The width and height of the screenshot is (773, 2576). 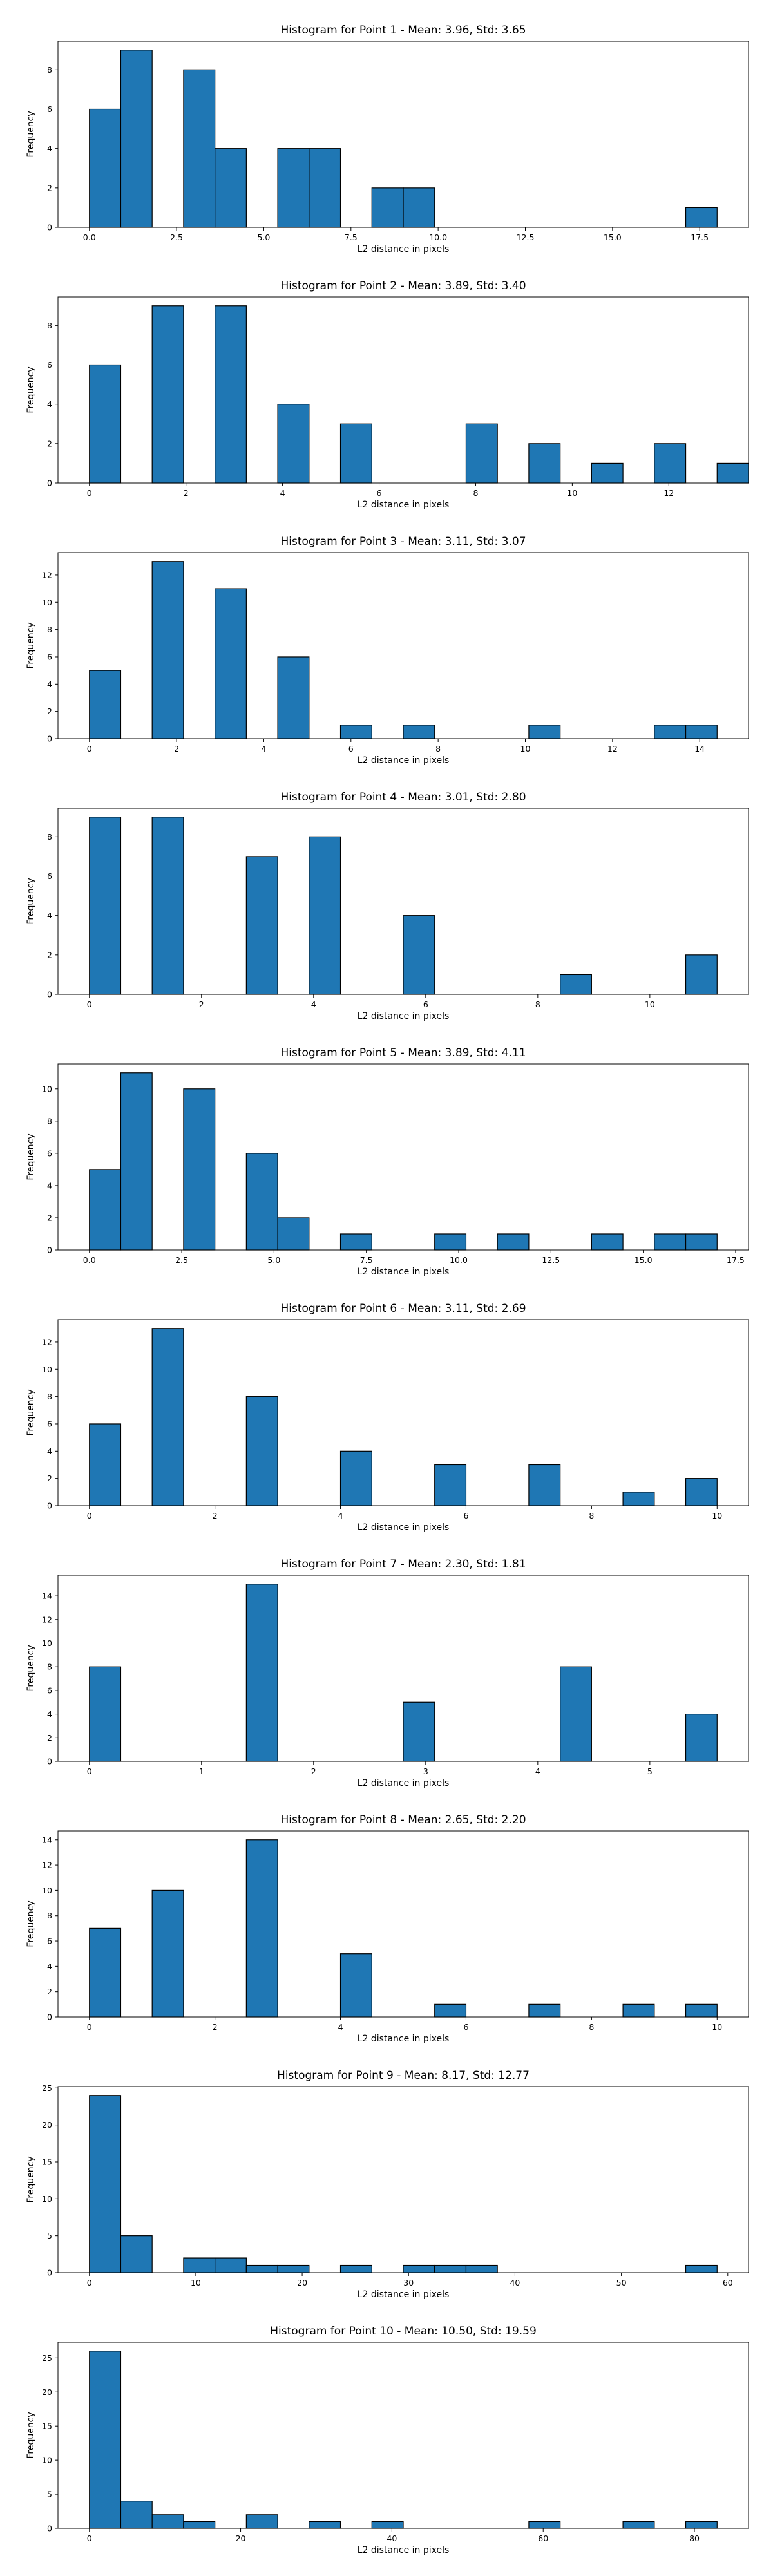 What do you see at coordinates (47, 2426) in the screenshot?
I see `y-tick-label: 15` at bounding box center [47, 2426].